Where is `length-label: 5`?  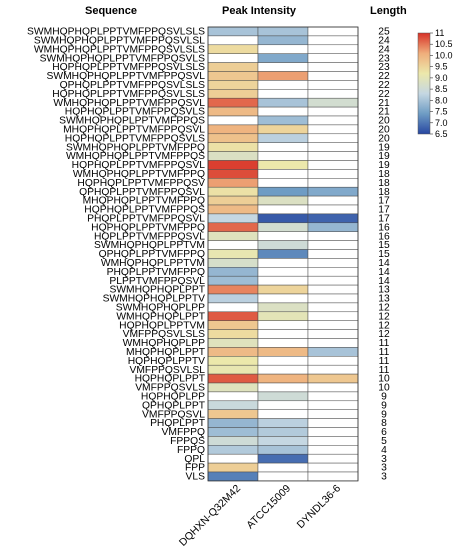 length-label: 5 is located at coordinates (384, 441).